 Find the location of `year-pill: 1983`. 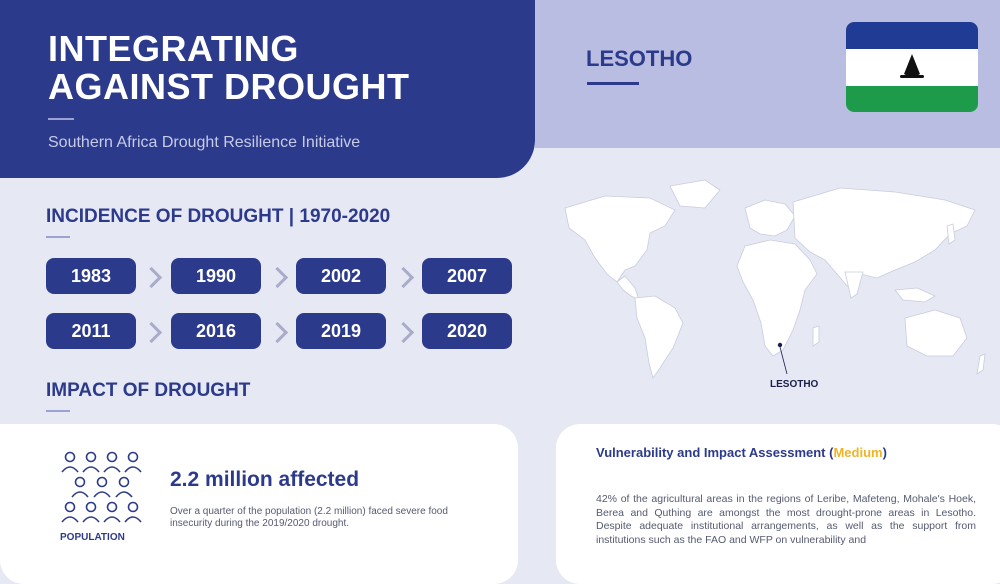

year-pill: 1983 is located at coordinates (91, 276).